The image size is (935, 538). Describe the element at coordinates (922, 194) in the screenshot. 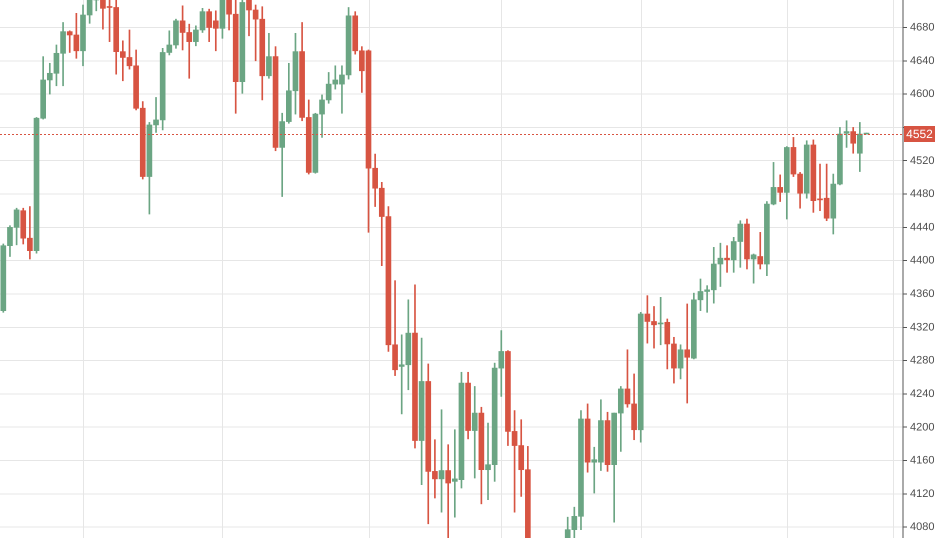

I see `y-tick-label: 4480` at that location.